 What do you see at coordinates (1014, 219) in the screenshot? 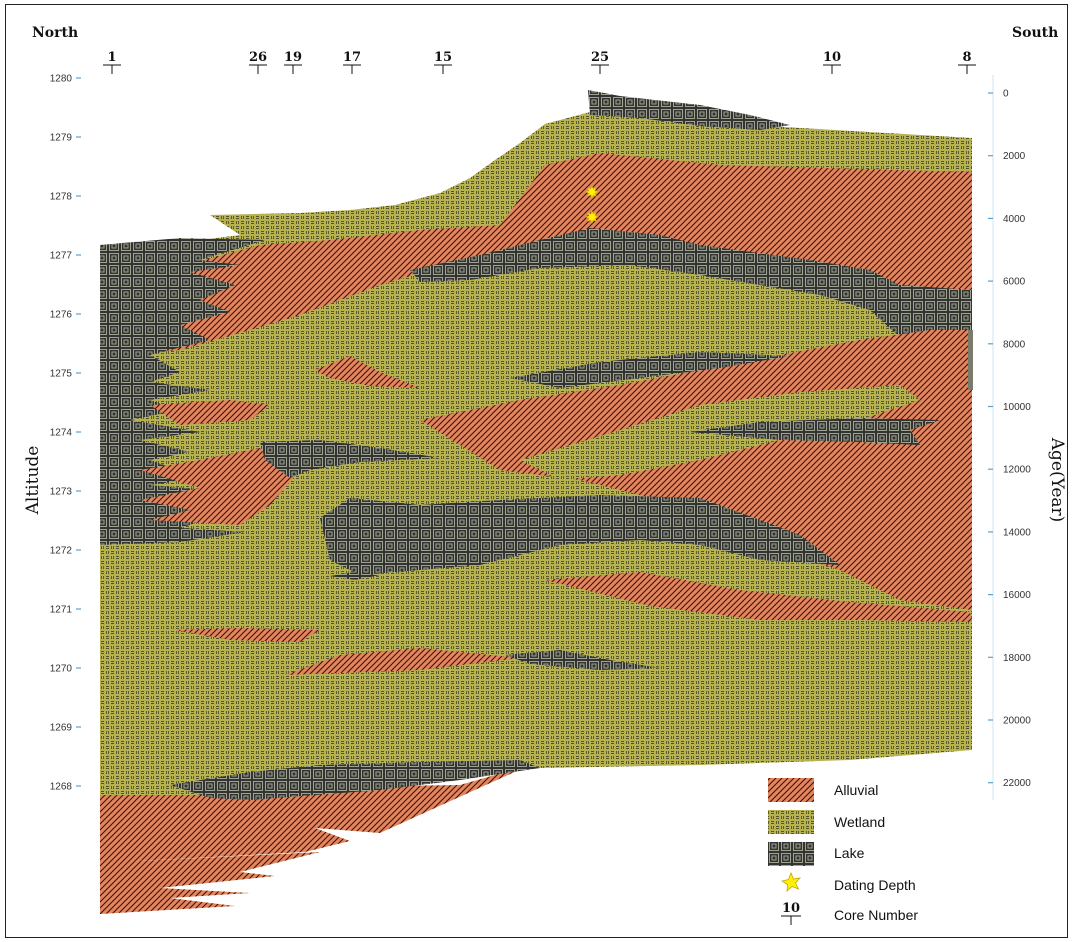
I see `age-tick-label: 4000` at bounding box center [1014, 219].